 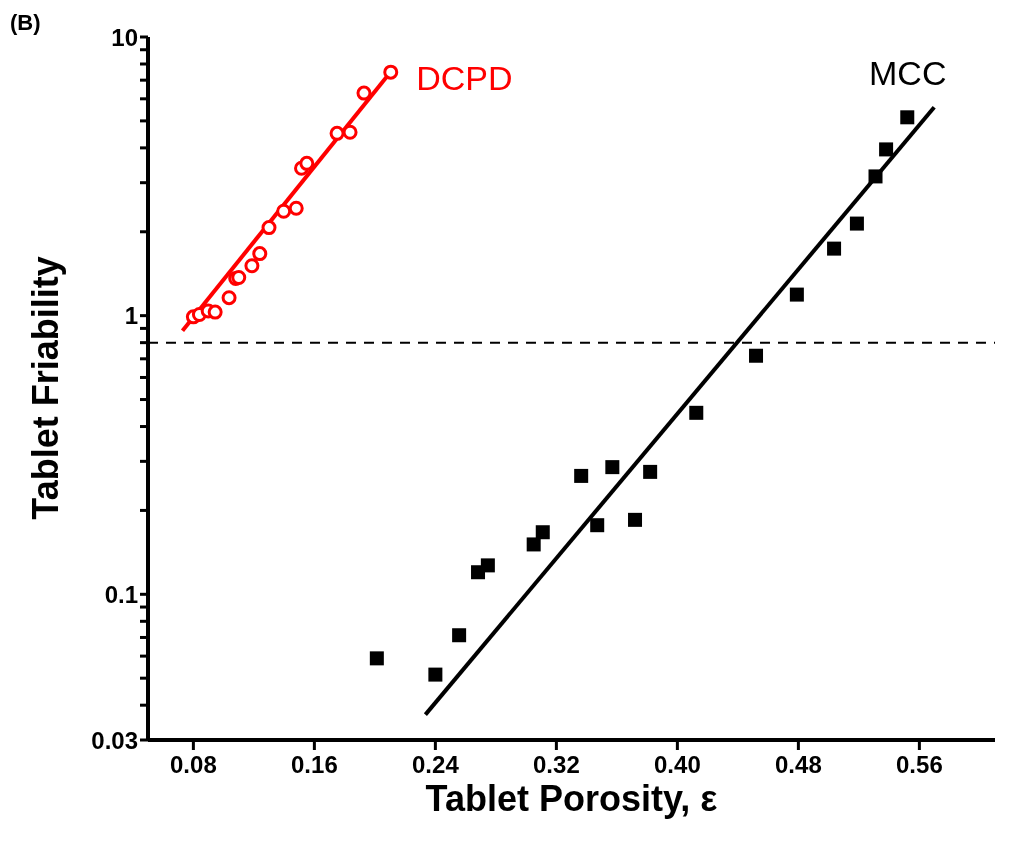 What do you see at coordinates (798, 765) in the screenshot?
I see `x-tick-label: 0.48` at bounding box center [798, 765].